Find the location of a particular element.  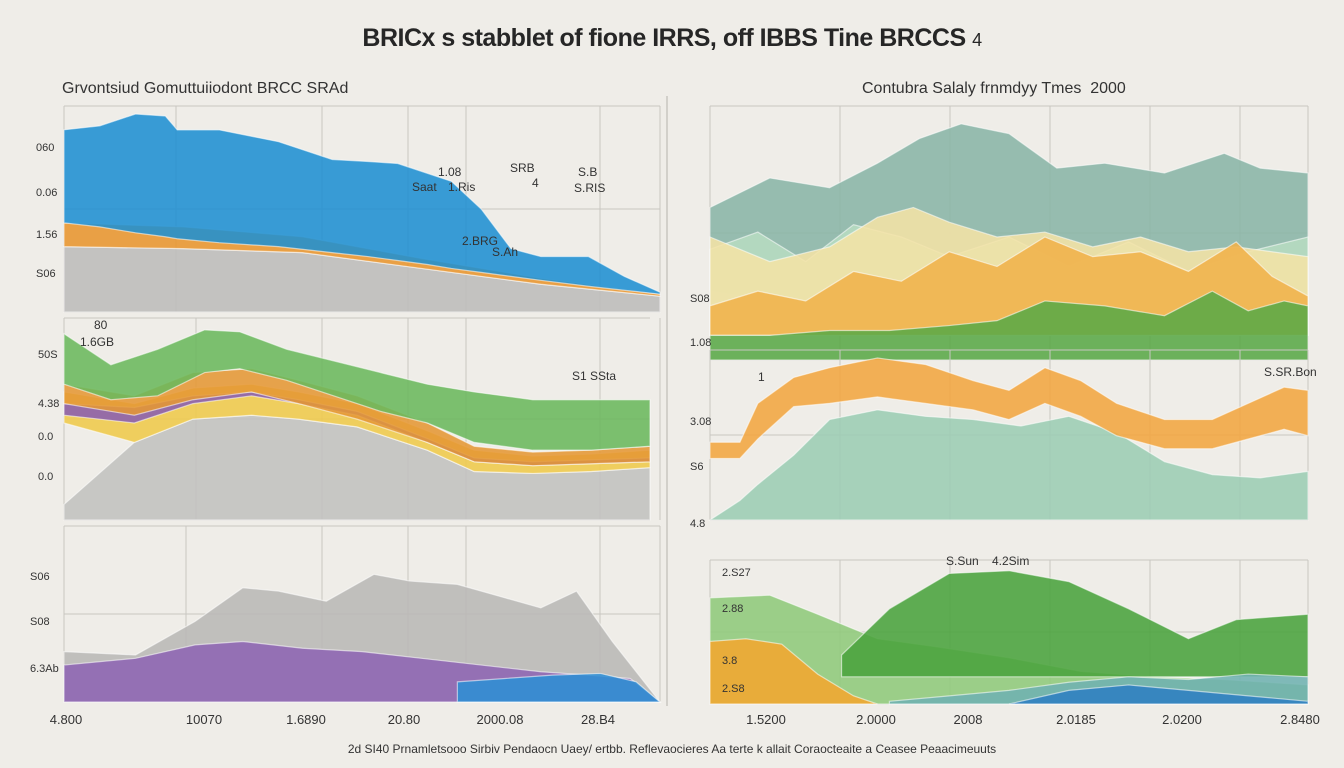

annotation-left-top-2: 1.Ris is located at coordinates (461, 187).